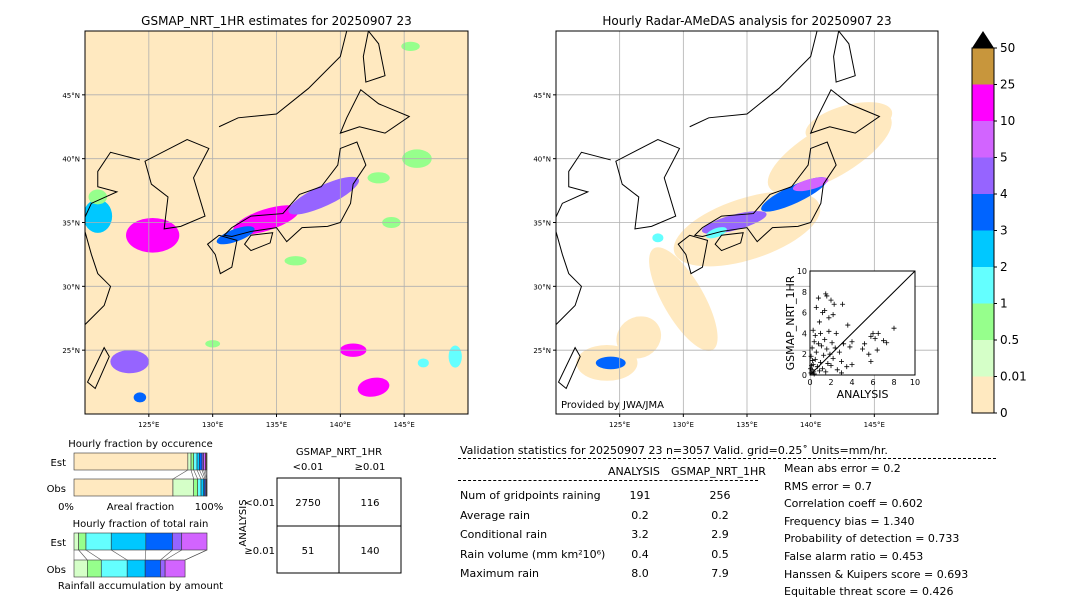 The image size is (1080, 612). What do you see at coordinates (113, 238) in the screenshot?
I see `coastline-china` at bounding box center [113, 238].